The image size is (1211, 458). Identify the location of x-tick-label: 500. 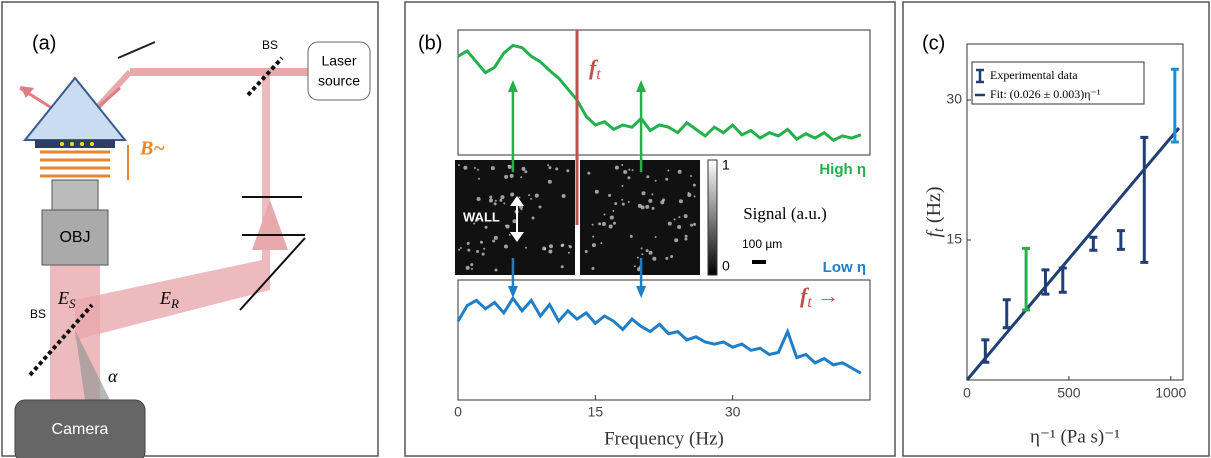
(1069, 393).